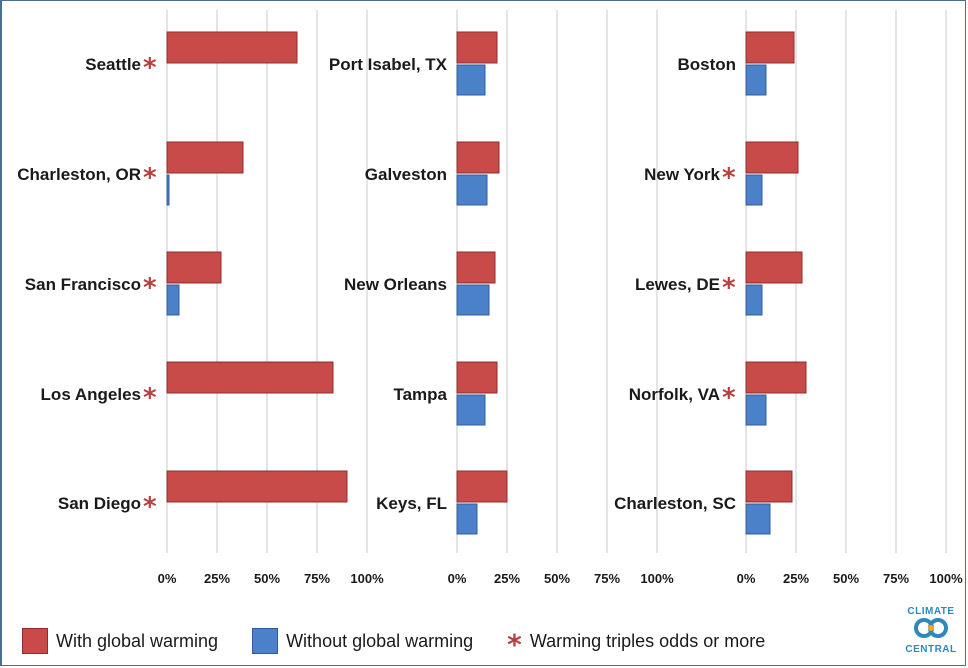 Image resolution: width=968 pixels, height=668 pixels. I want to click on logo-text-top: CLIMATE, so click(931, 611).